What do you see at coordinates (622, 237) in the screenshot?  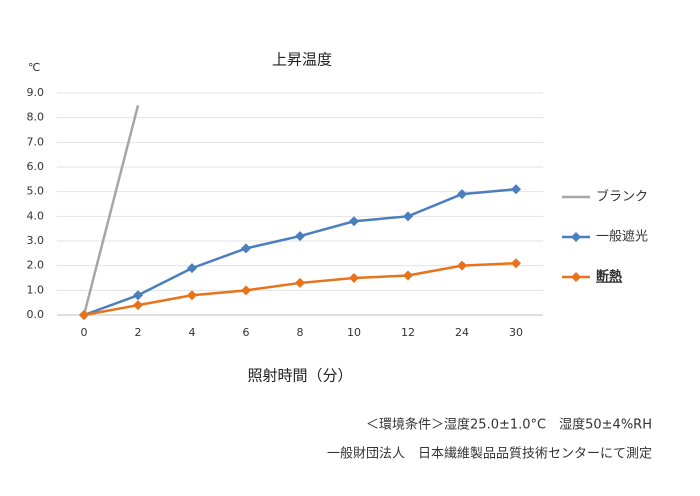 I see `legend-label: 一般遮光` at bounding box center [622, 237].